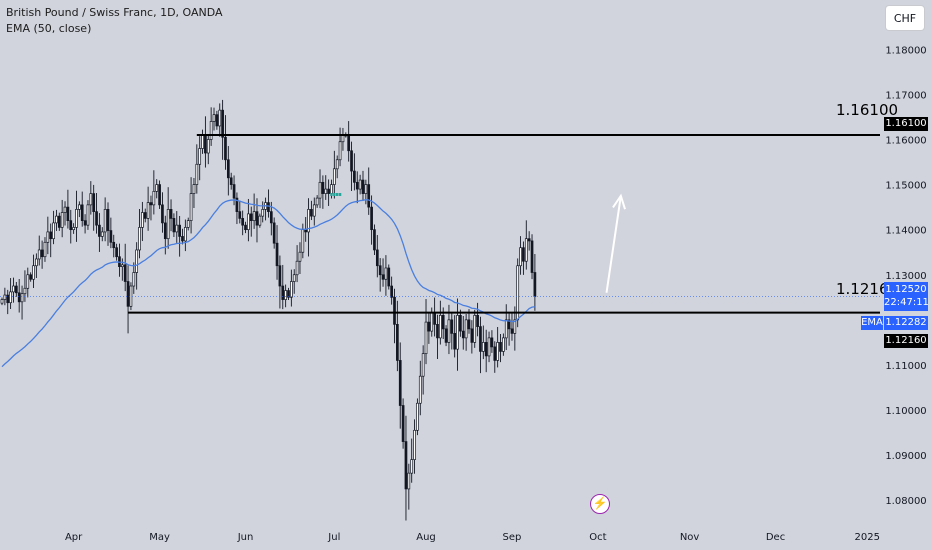 The height and width of the screenshot is (550, 932). What do you see at coordinates (906, 341) in the screenshot?
I see `lower-level-tag: 1.12160` at bounding box center [906, 341].